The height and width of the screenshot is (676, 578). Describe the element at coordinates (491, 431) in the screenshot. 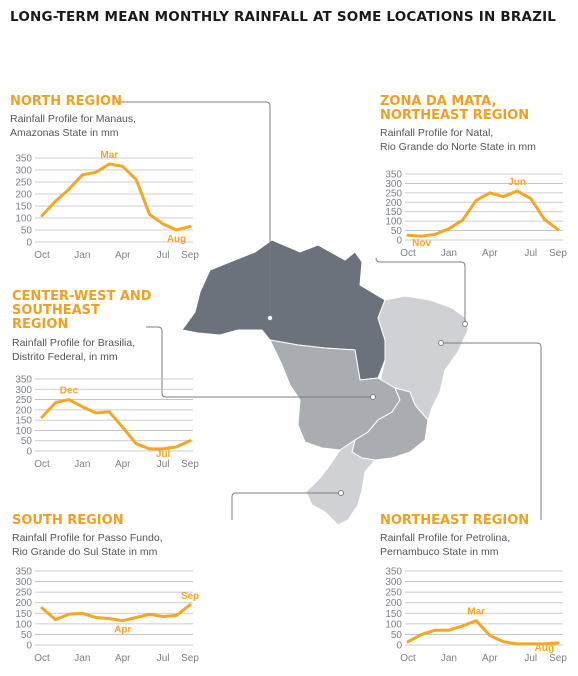

I see `leader-northeast` at that location.